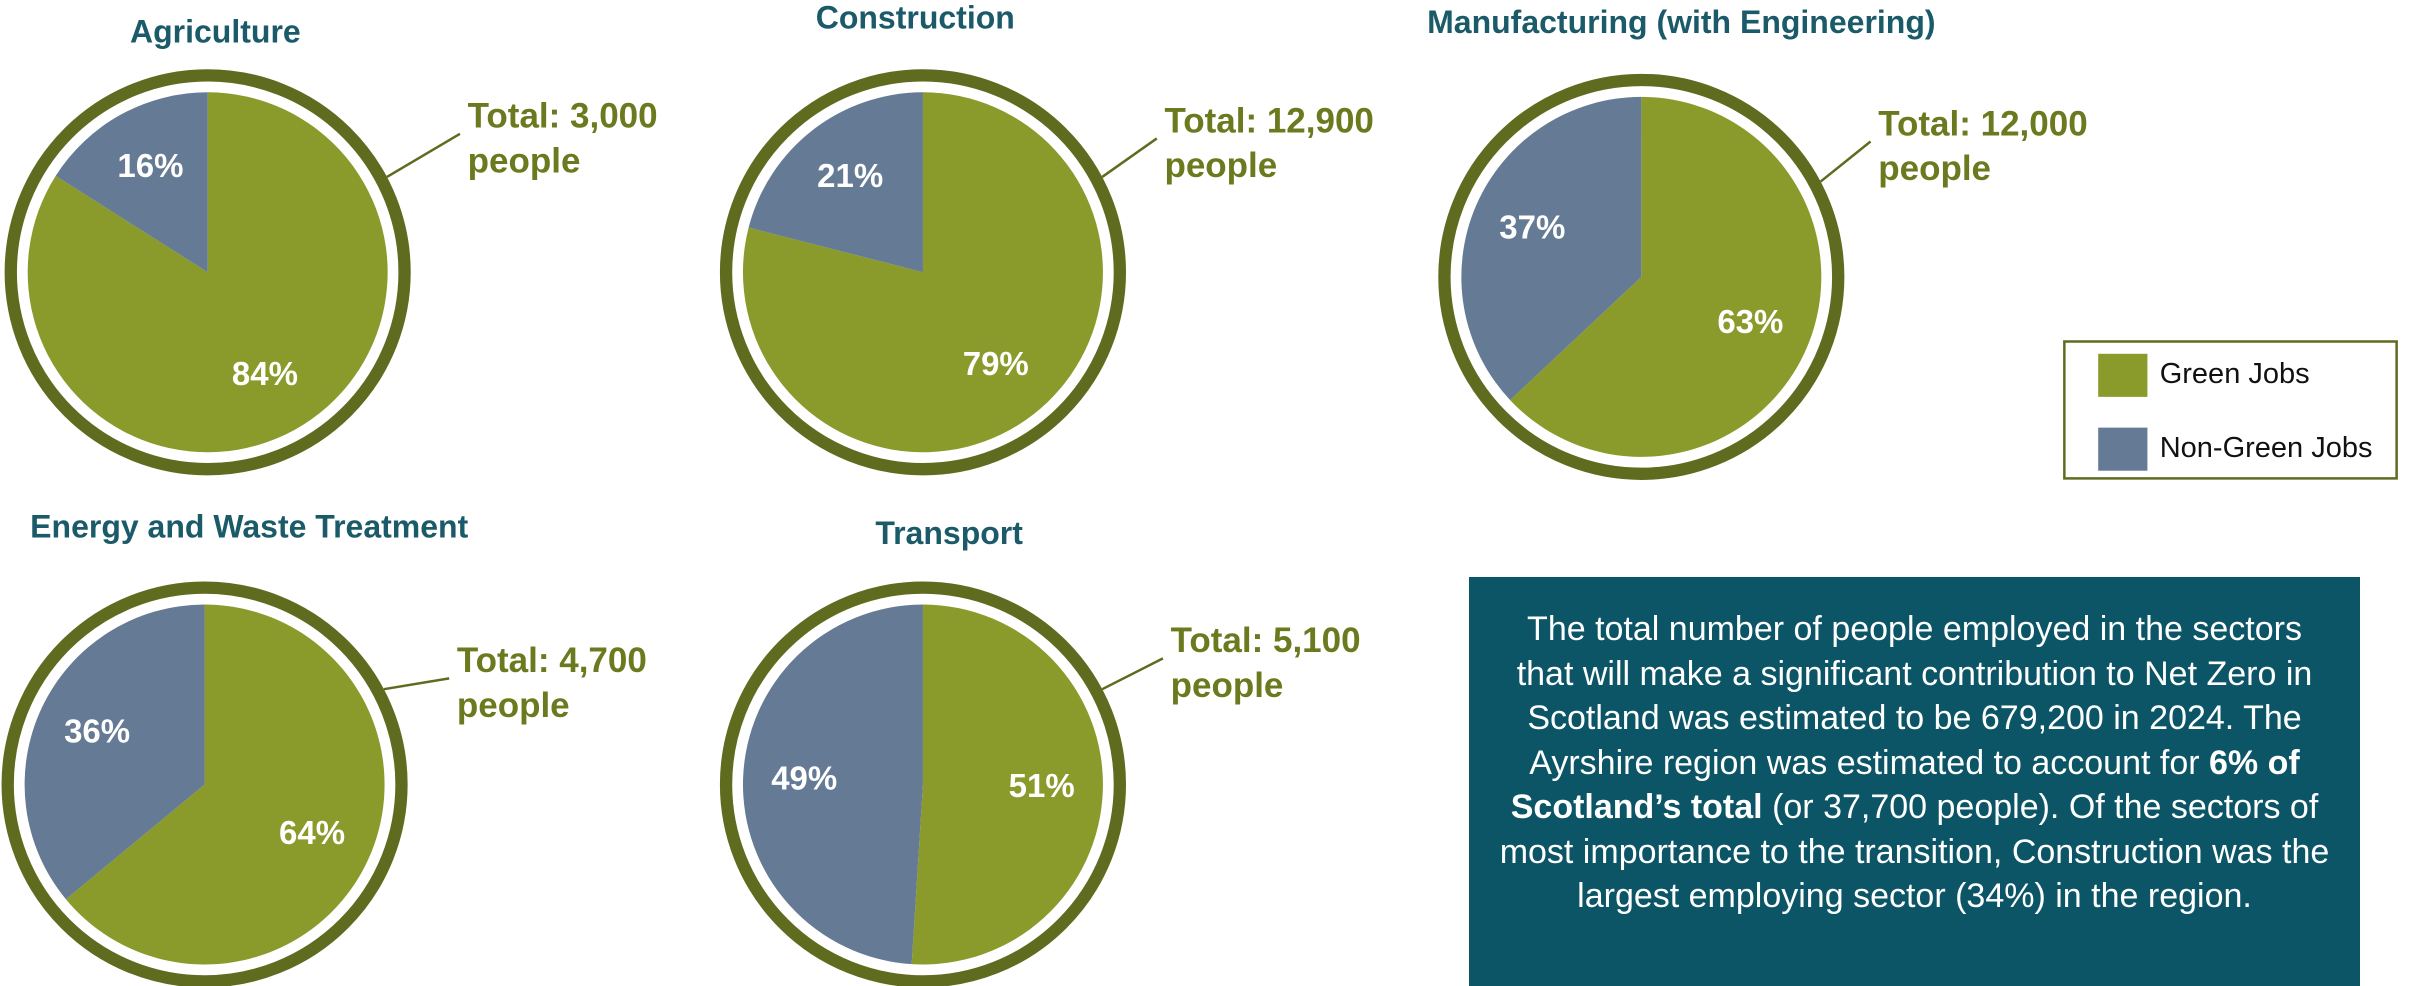  Describe the element at coordinates (215, 31) in the screenshot. I see `pie-title: Agriculture` at that location.